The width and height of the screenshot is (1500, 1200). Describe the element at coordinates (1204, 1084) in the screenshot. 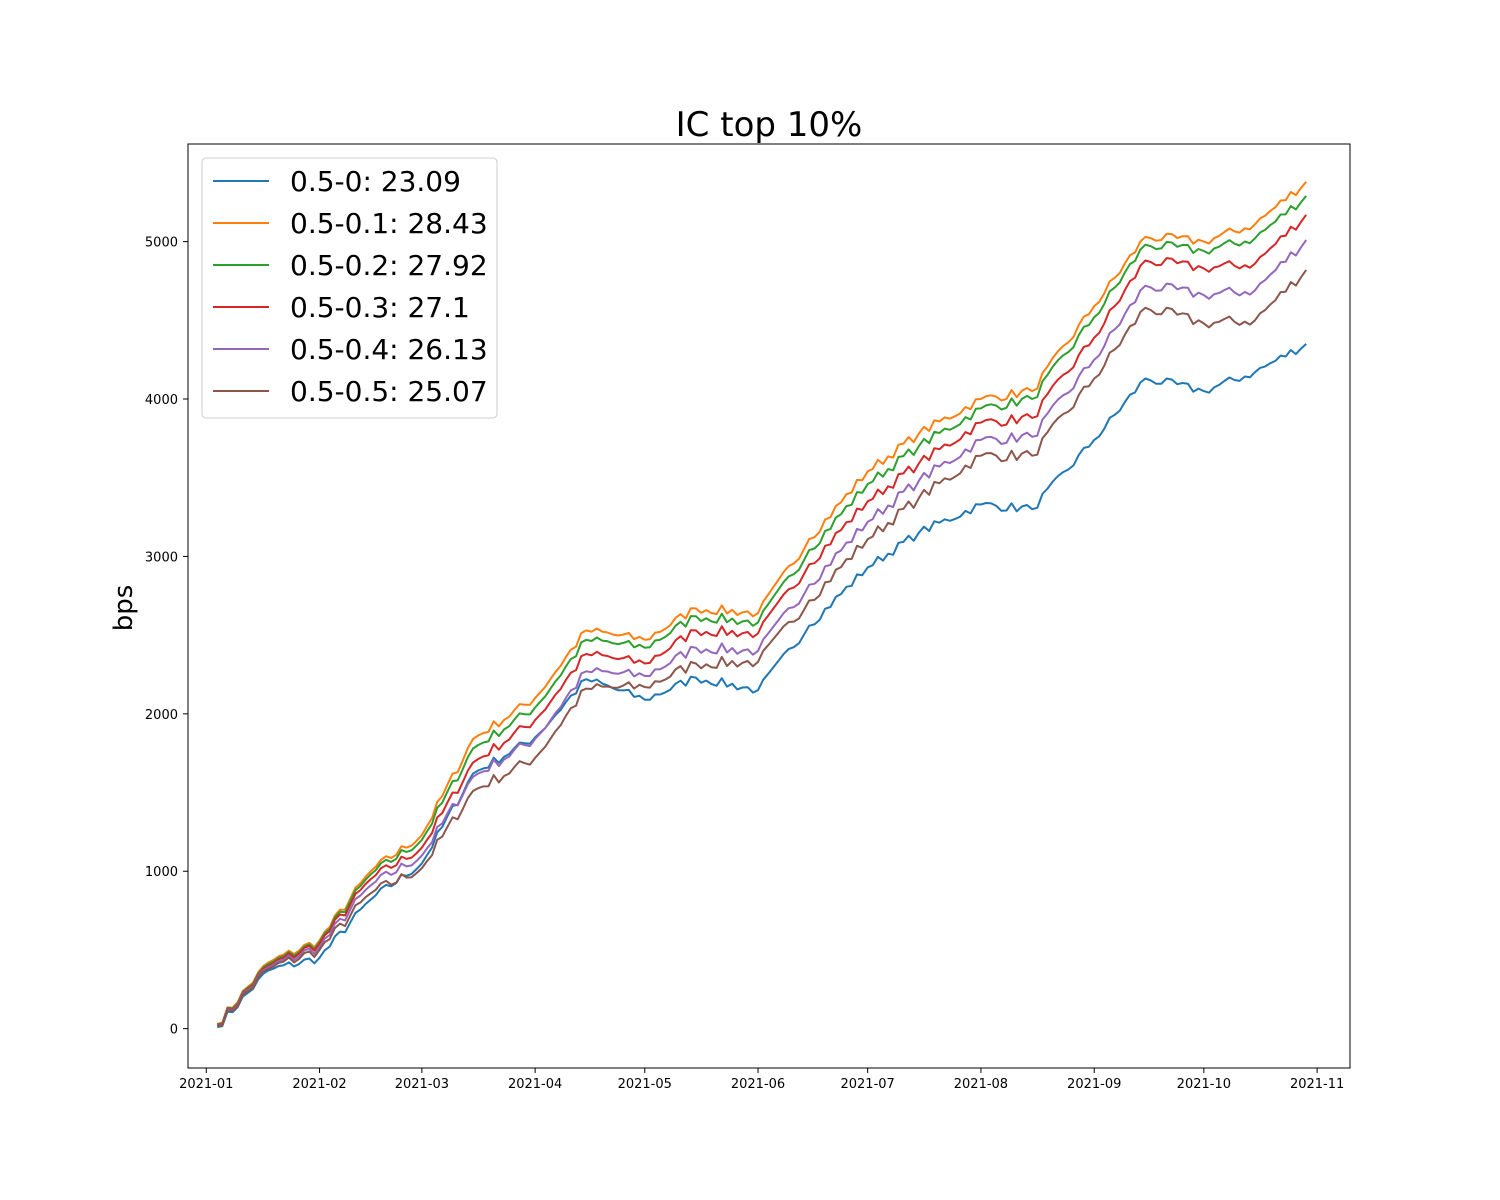

I see `x-tick-label: 2021-10` at that location.